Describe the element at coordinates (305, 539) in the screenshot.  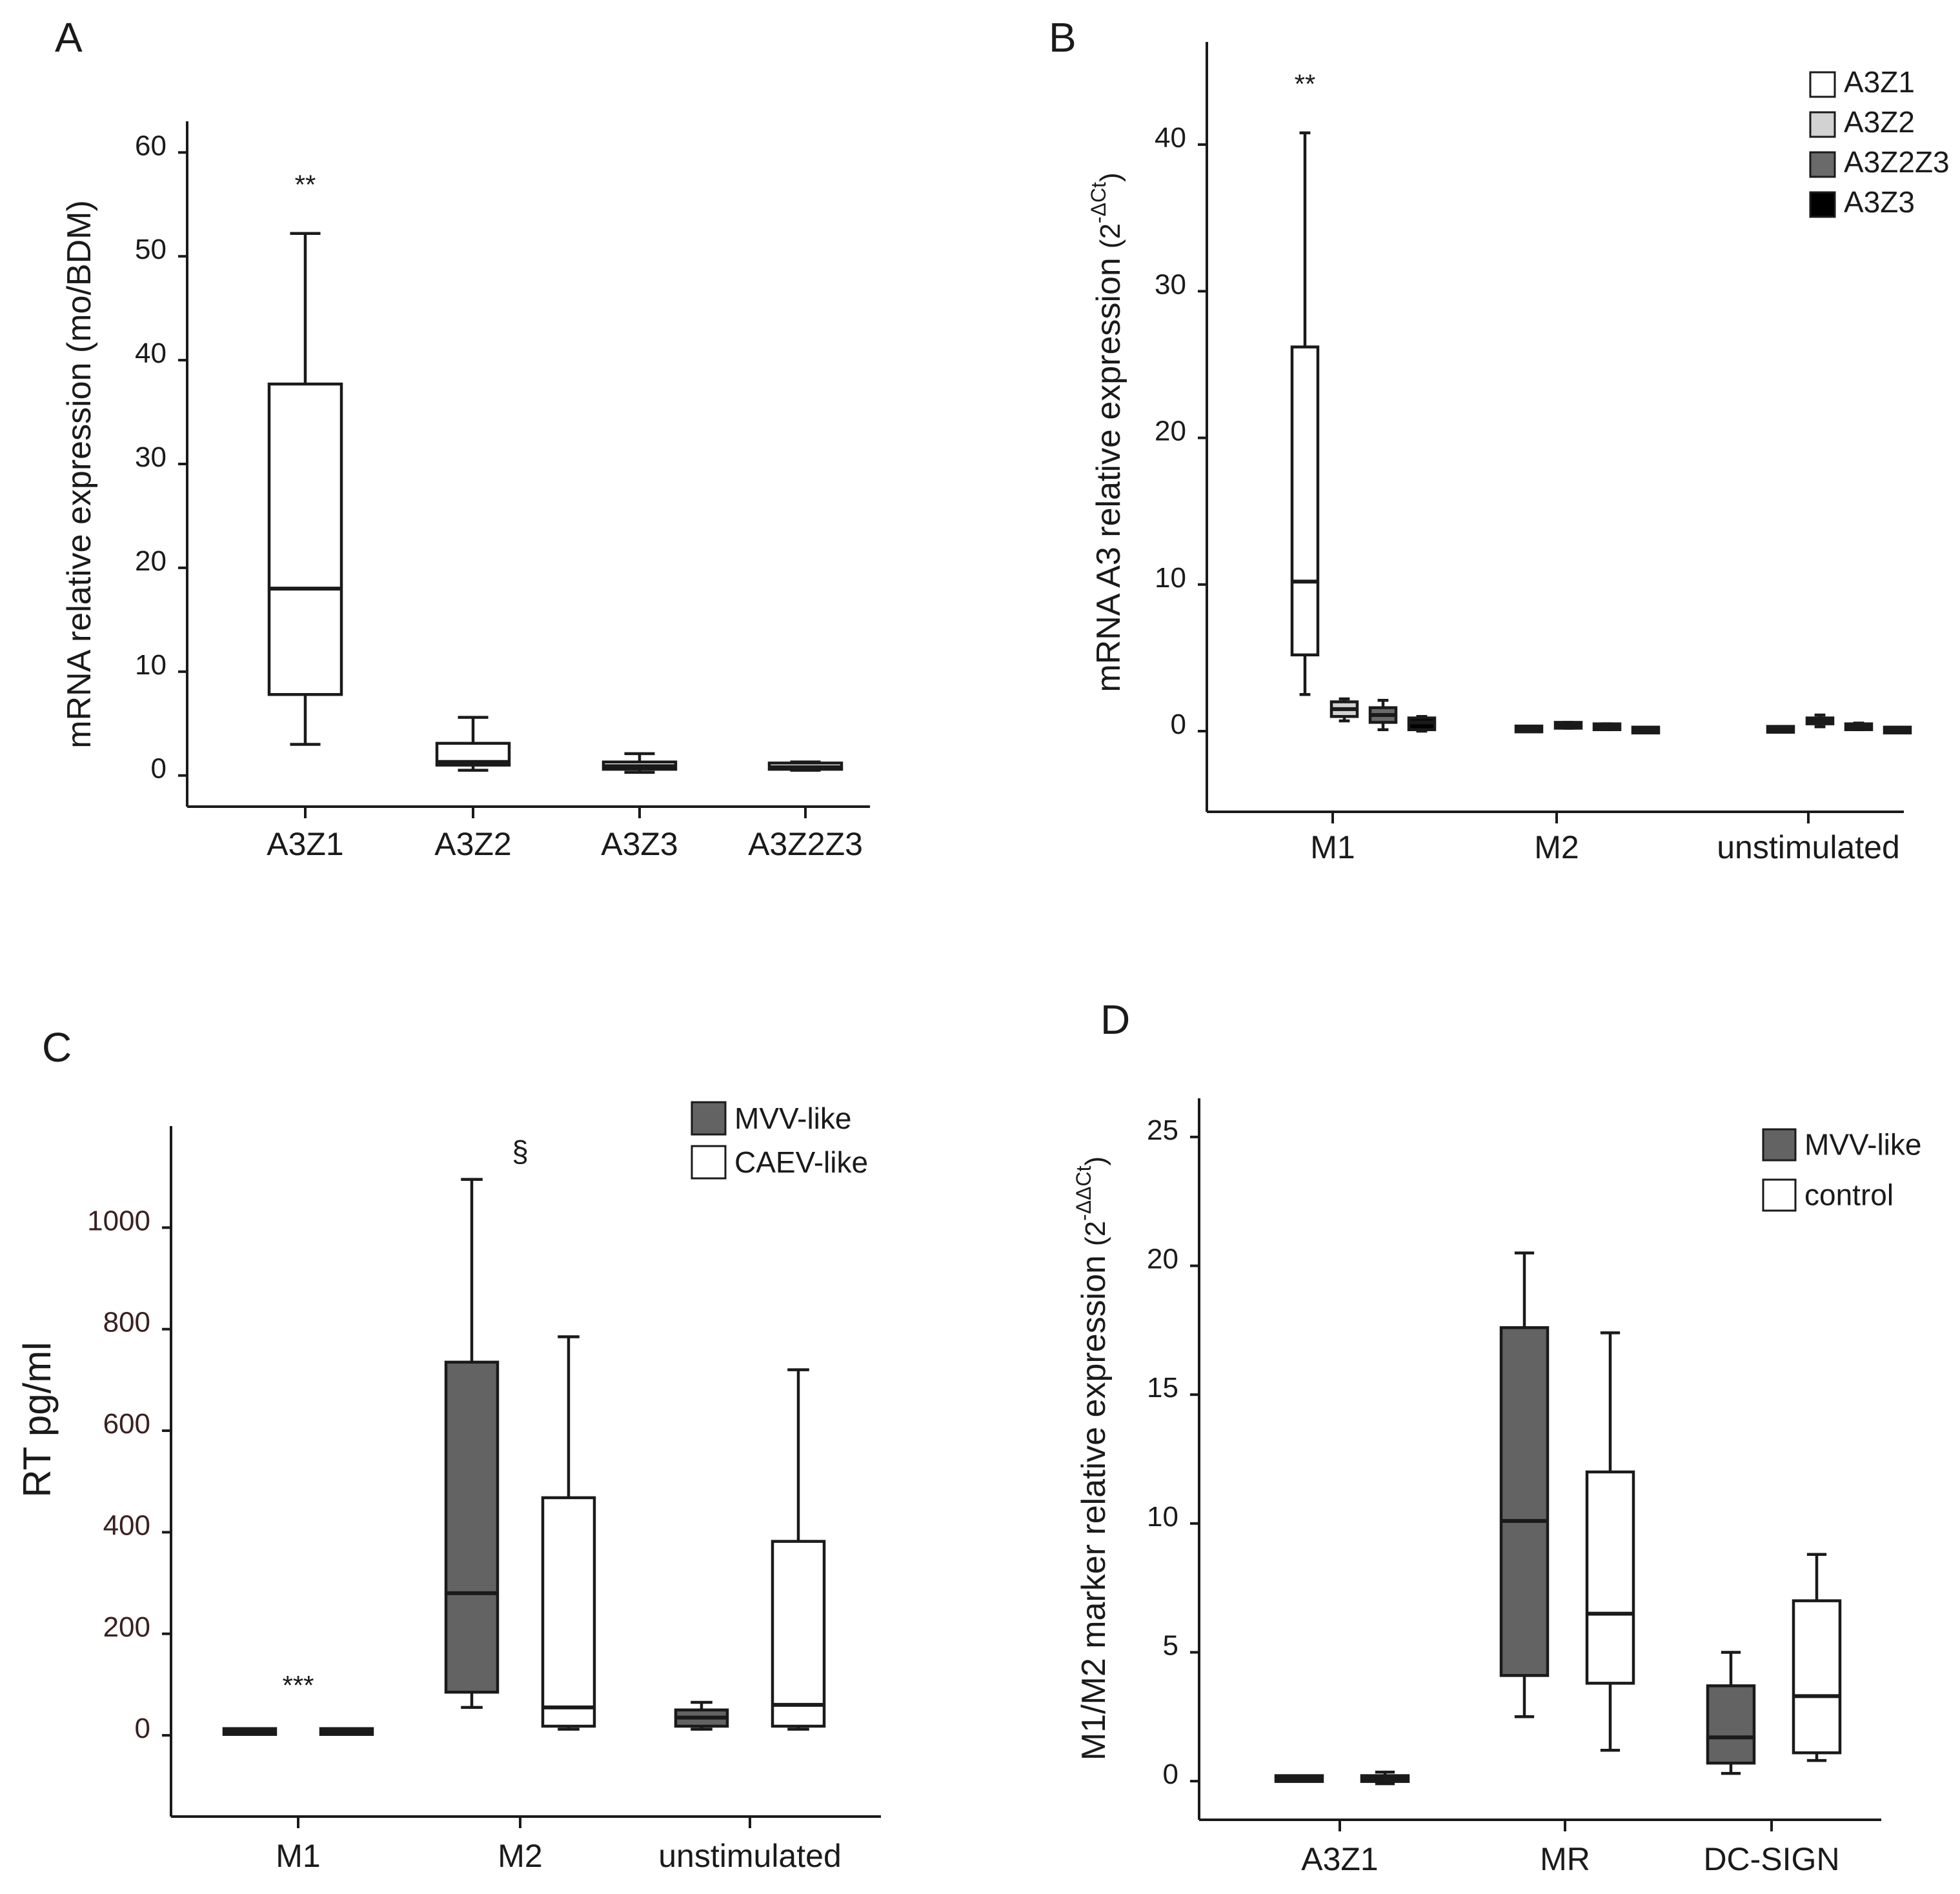
I see `box-a3z1-iqr-box` at that location.